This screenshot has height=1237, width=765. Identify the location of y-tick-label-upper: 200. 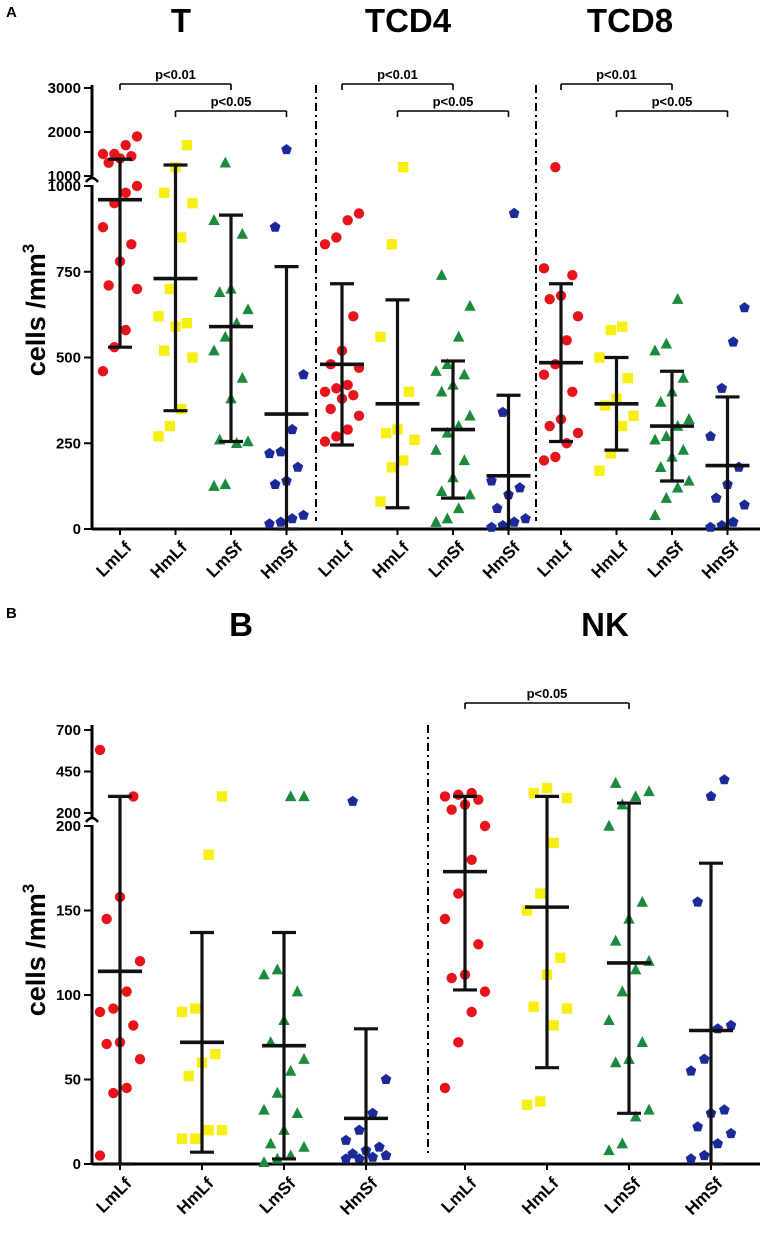
(68, 813).